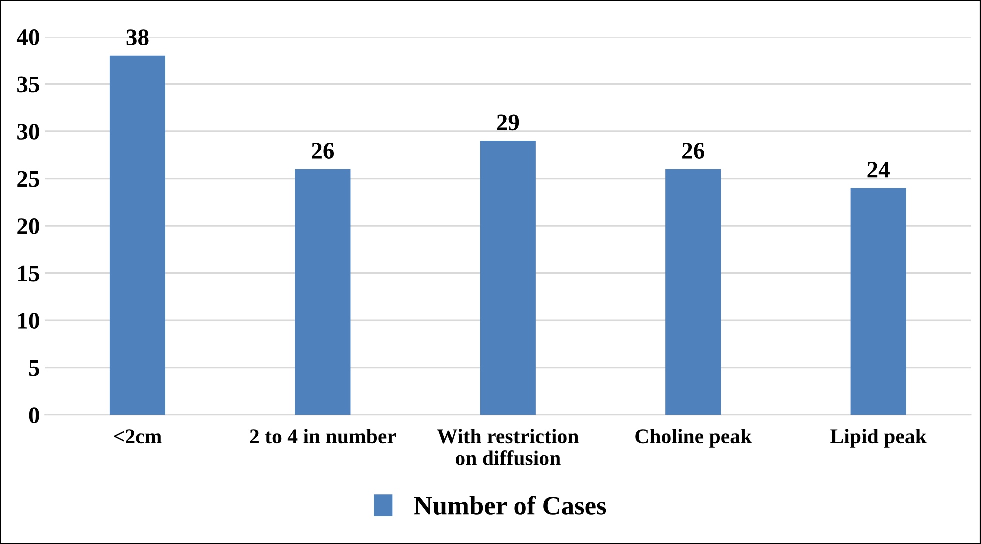 This screenshot has height=544, width=981. Describe the element at coordinates (34, 416) in the screenshot. I see `y-tick-label: 0` at that location.